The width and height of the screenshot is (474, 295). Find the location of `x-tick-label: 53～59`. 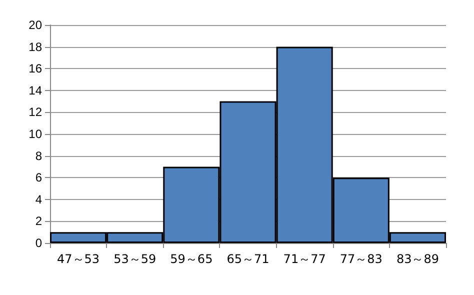

x-tick-label: 53～59 is located at coordinates (135, 259).